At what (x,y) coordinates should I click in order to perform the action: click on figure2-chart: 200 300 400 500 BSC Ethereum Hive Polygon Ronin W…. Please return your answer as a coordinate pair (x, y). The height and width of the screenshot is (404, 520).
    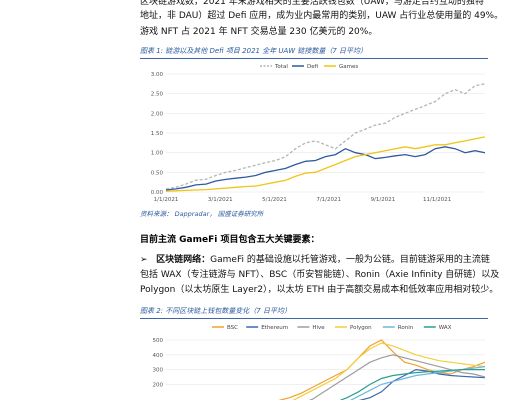
    Looking at the image, I should click on (315, 361).